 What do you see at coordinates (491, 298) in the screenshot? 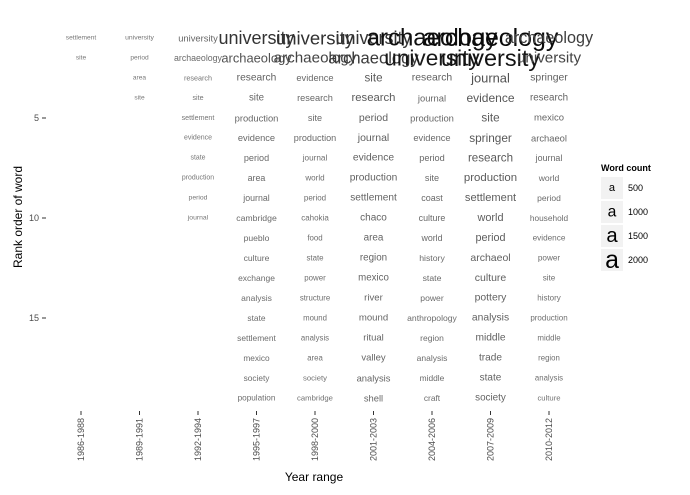
I see `word-mark: pottery` at bounding box center [491, 298].